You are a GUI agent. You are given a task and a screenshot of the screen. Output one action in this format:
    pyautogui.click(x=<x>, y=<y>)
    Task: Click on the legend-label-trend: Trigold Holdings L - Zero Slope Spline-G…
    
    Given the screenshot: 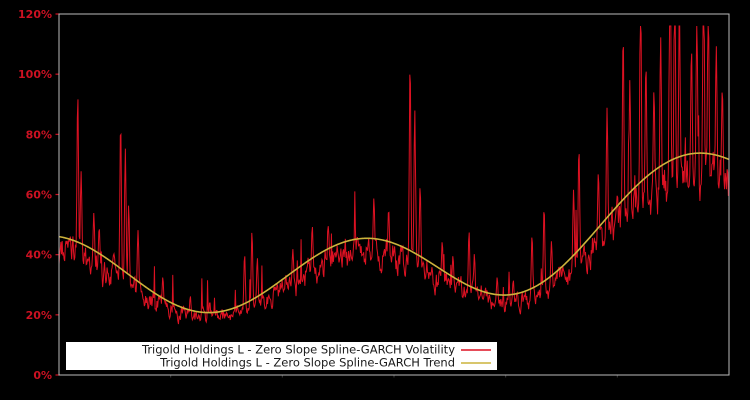 What is the action you would take?
    pyautogui.click(x=307, y=363)
    